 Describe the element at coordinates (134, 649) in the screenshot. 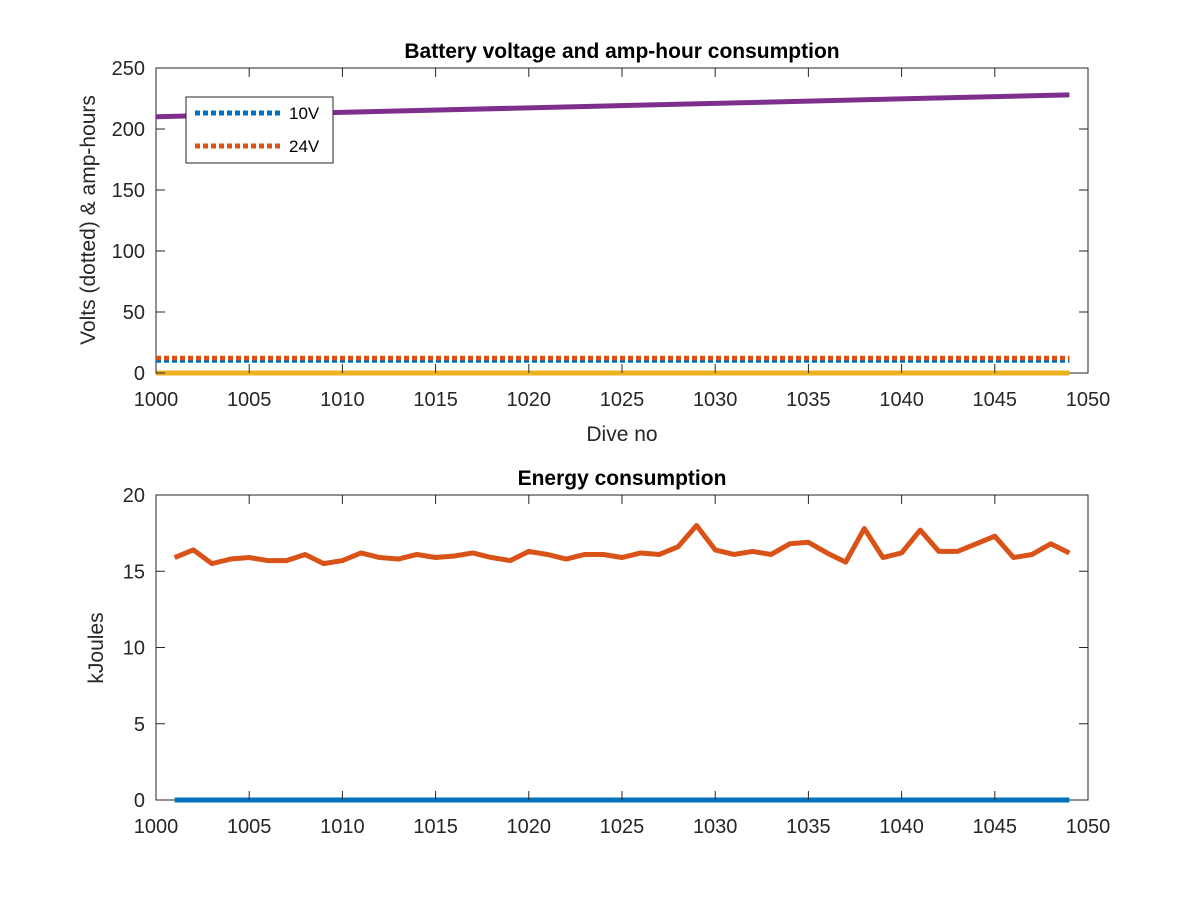

I see `y-tick-label: 10` at that location.